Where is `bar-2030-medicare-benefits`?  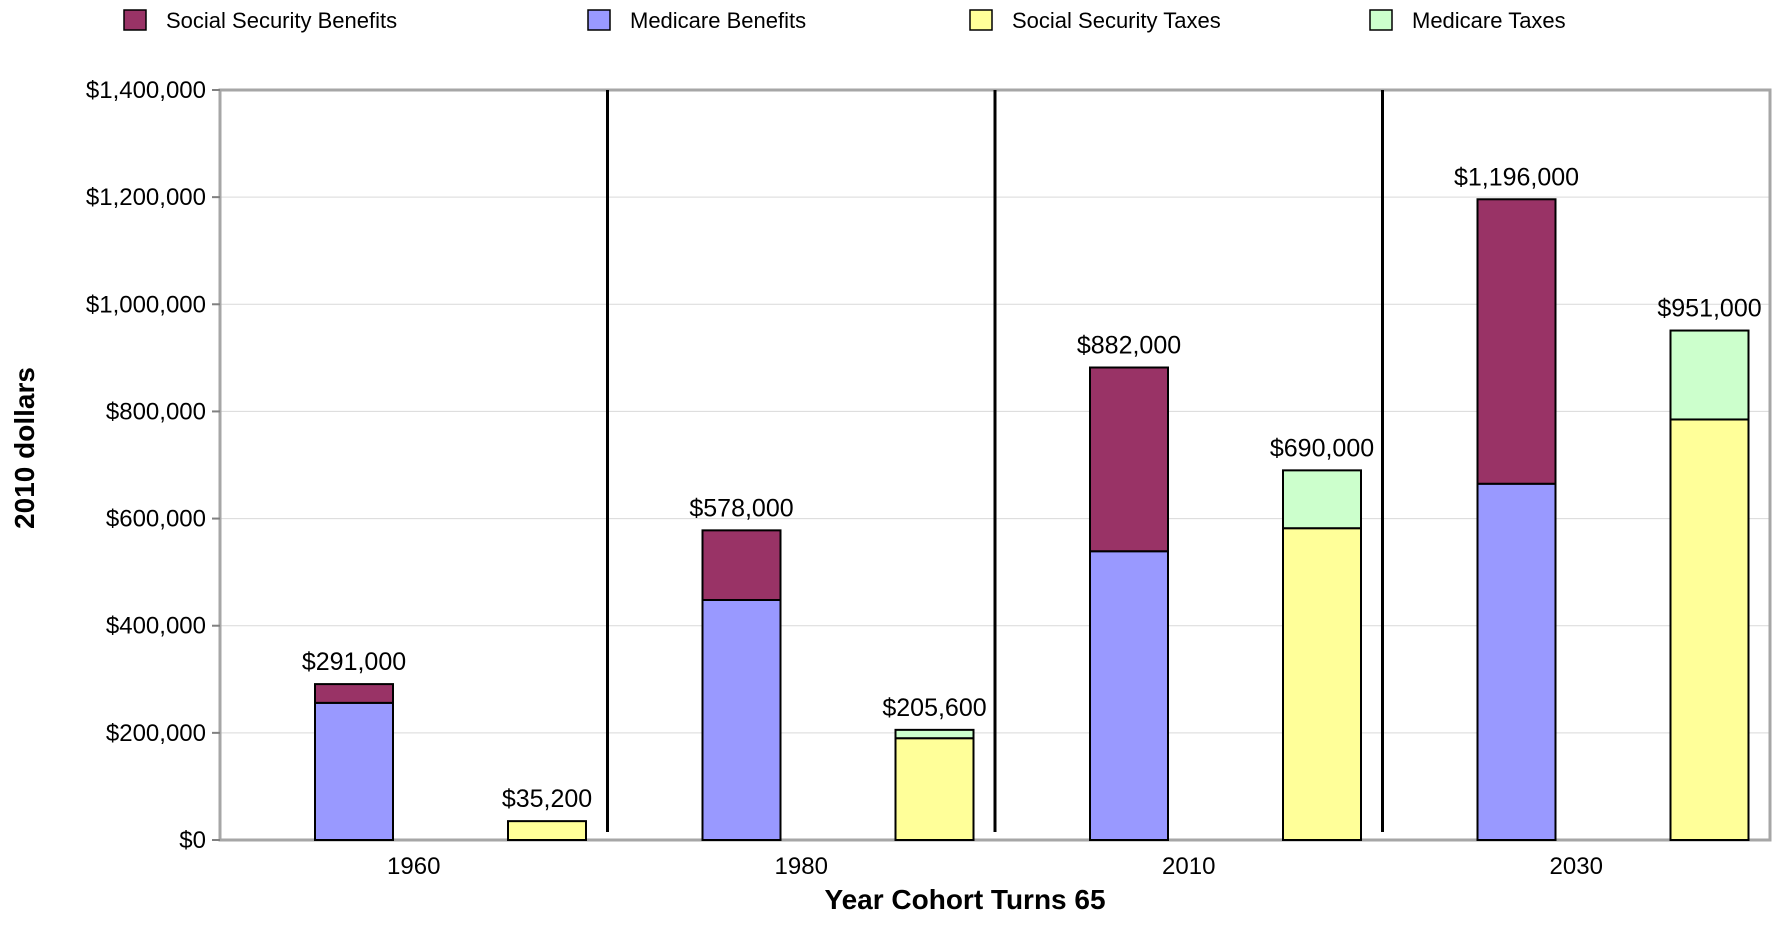
bar-2030-medicare-benefits is located at coordinates (1516, 661).